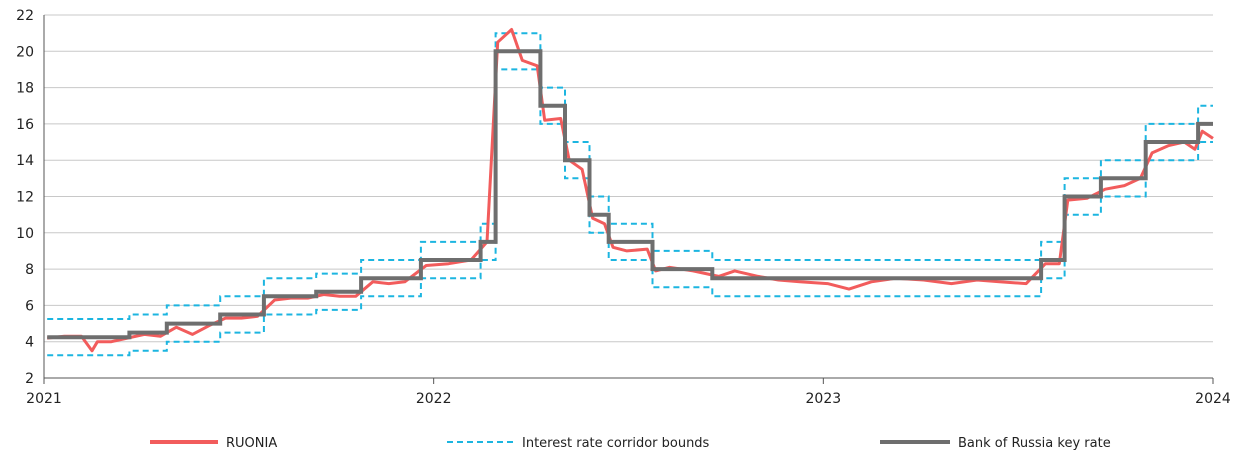  What do you see at coordinates (25, 234) in the screenshot?
I see `y-tick-label: 10` at bounding box center [25, 234].